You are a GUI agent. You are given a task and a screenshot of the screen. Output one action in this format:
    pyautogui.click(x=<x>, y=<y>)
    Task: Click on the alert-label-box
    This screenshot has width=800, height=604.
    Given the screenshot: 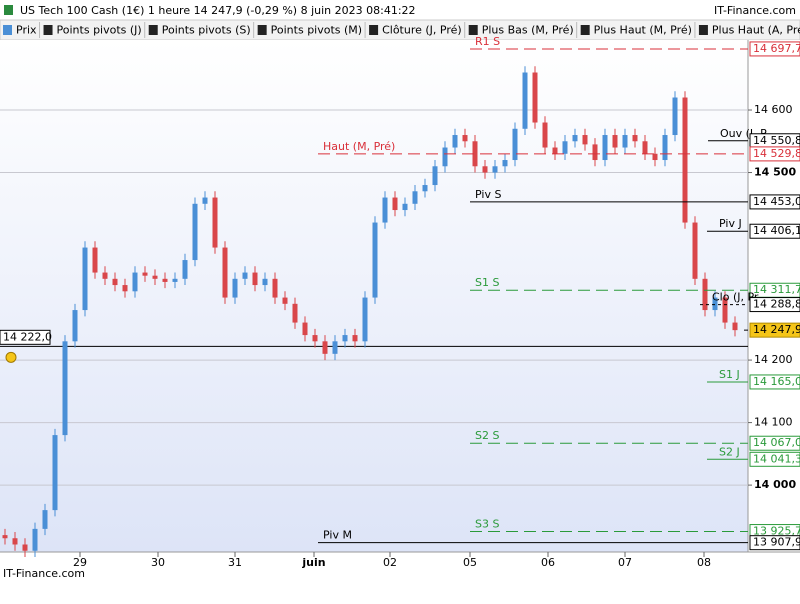 What is the action you would take?
    pyautogui.click(x=25, y=337)
    